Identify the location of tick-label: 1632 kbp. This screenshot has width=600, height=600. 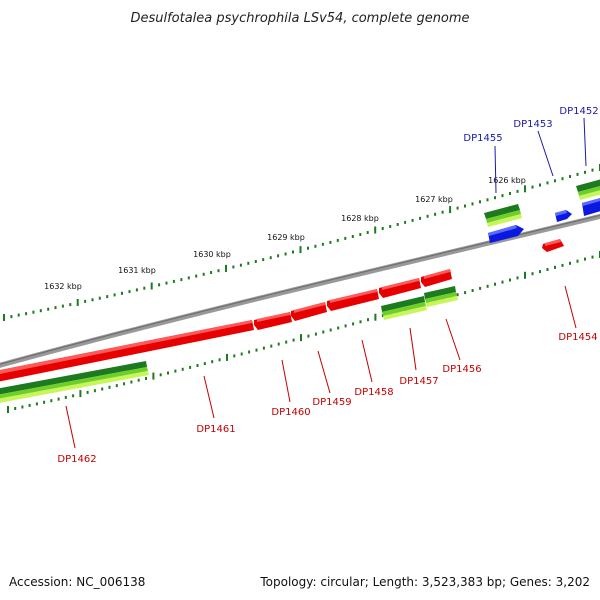
(63, 286).